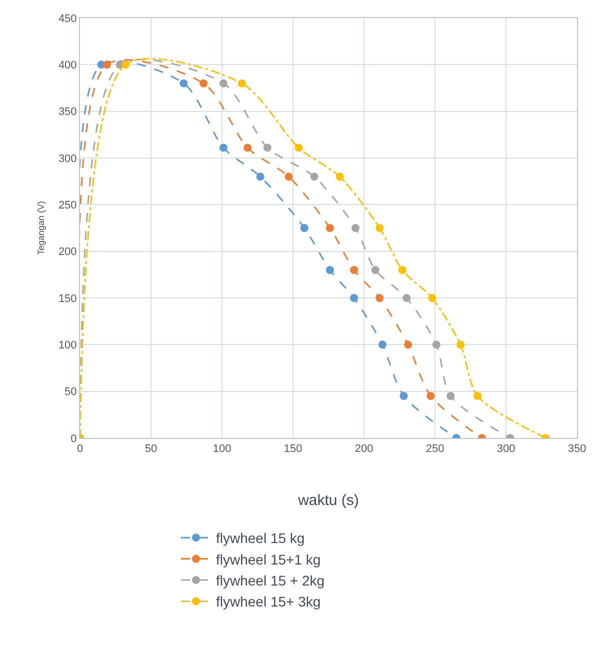  I want to click on y-tick-label: 0, so click(73, 438).